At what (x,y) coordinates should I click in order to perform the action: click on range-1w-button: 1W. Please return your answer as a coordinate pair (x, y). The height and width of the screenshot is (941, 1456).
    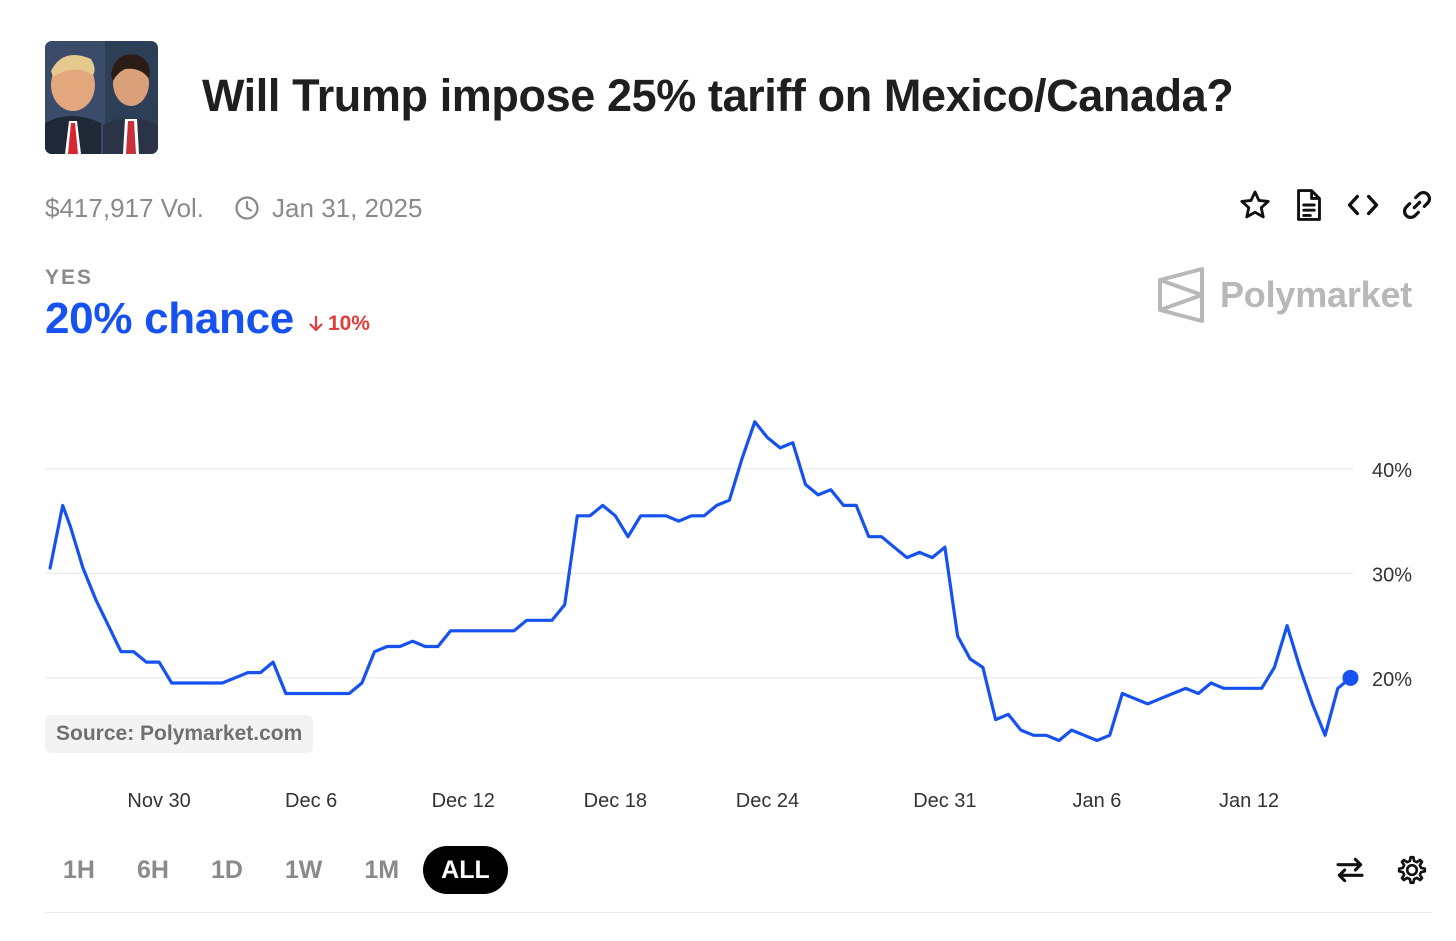
    Looking at the image, I should click on (303, 869).